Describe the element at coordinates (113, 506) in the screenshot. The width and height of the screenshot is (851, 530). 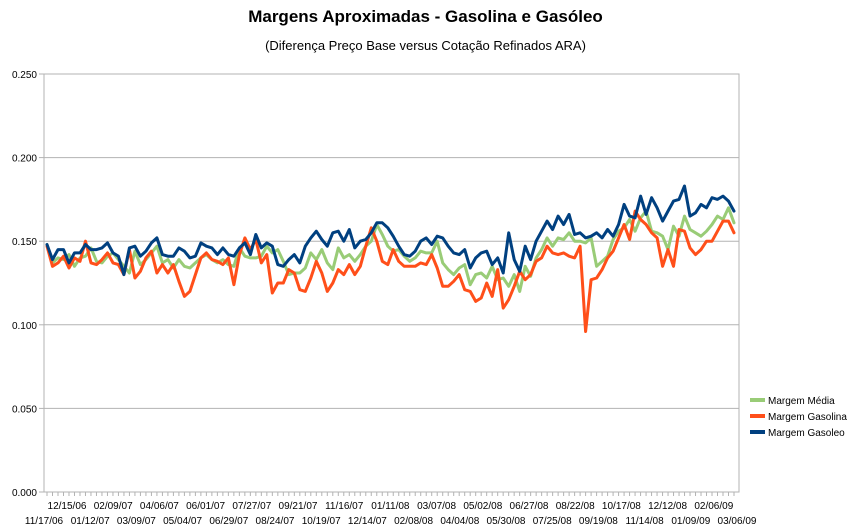
I see `x-tick-label: 02/09/07` at that location.